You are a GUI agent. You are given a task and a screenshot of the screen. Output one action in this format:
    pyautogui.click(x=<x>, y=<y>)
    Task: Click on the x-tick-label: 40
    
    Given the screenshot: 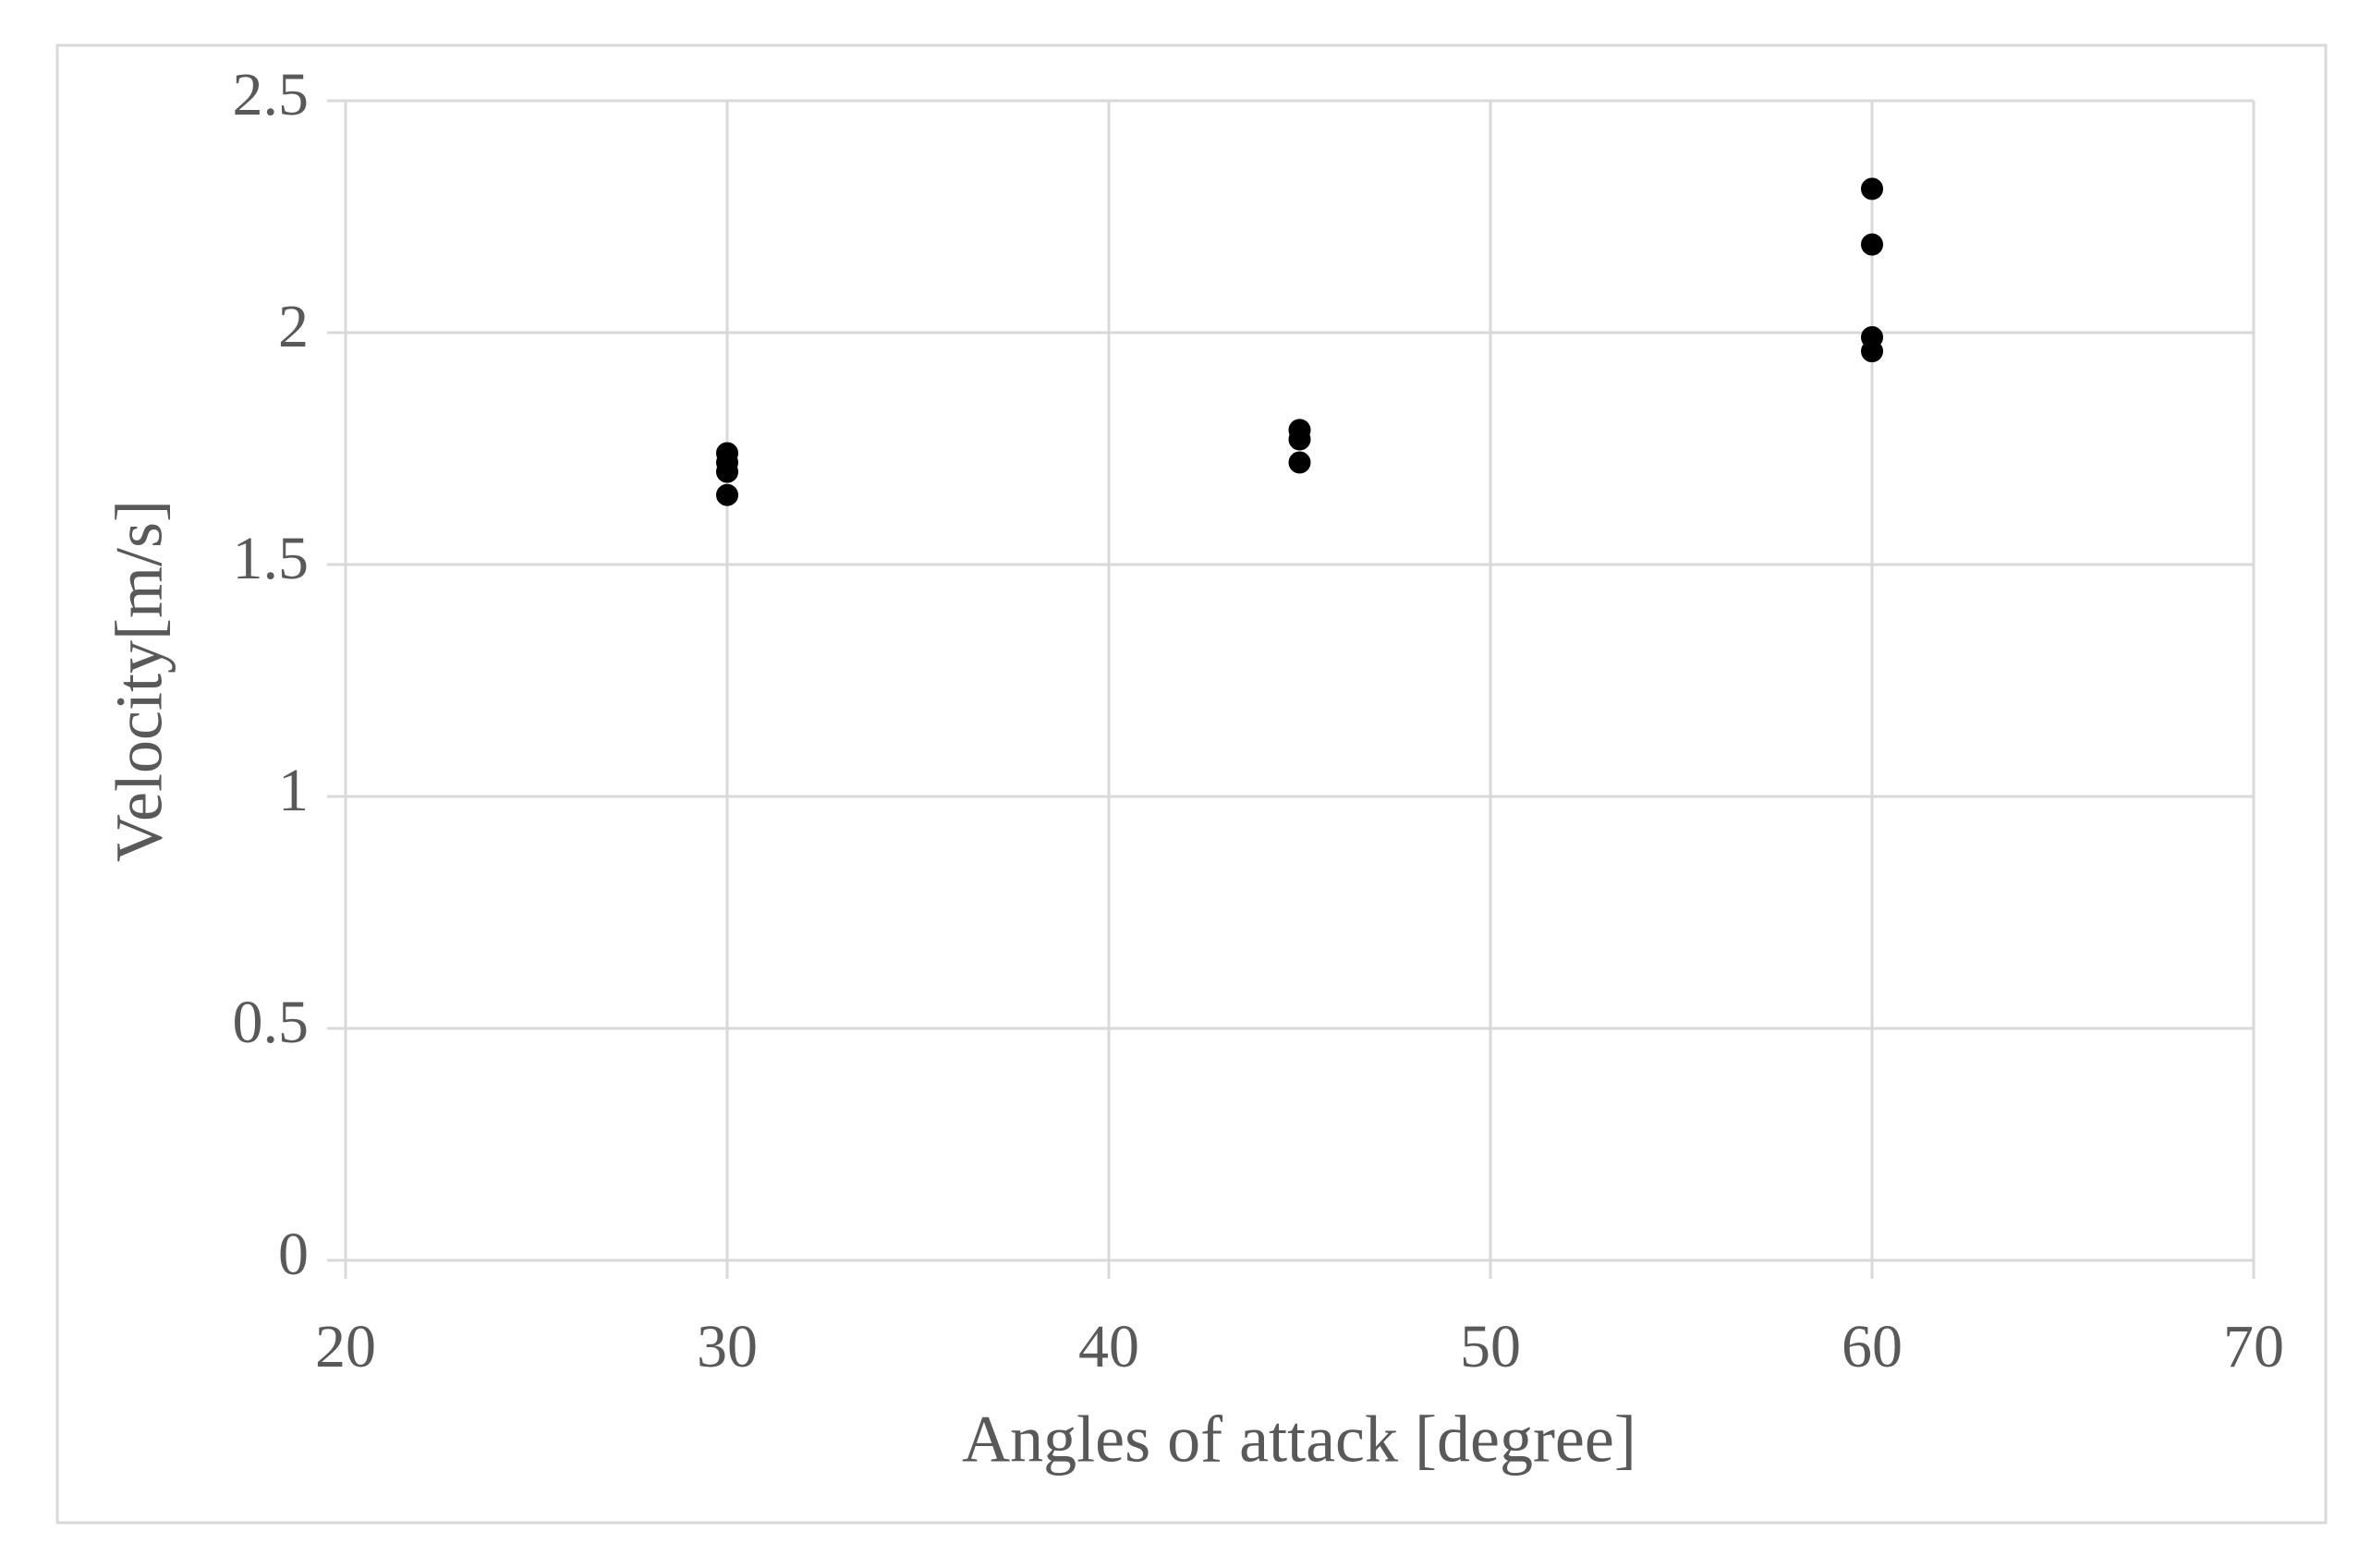 What is the action you would take?
    pyautogui.click(x=1108, y=1346)
    